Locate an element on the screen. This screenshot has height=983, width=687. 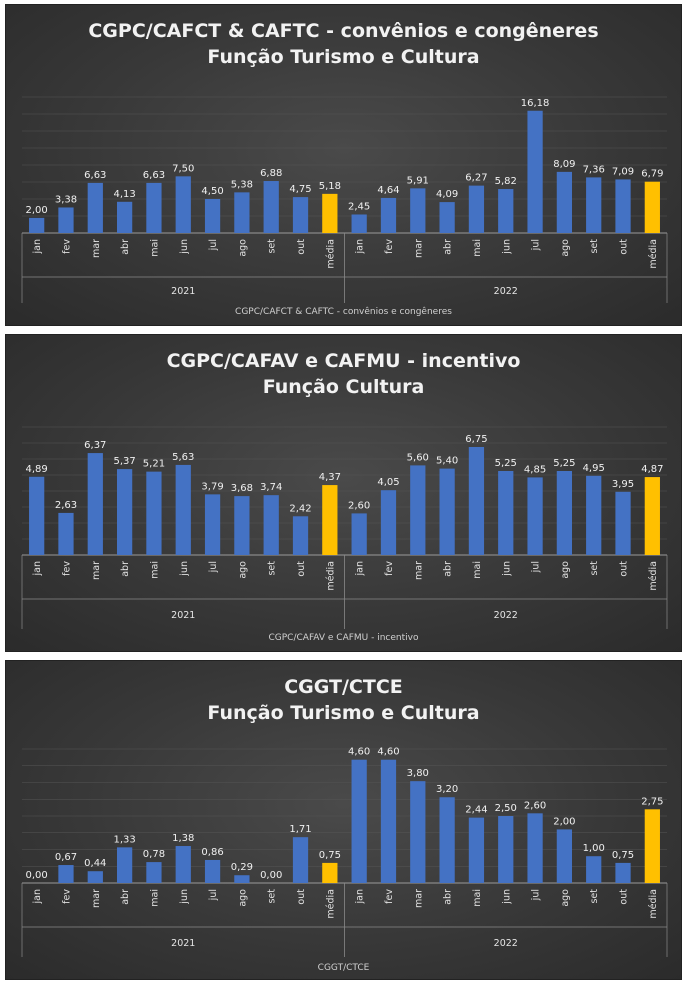
data-label: 4,85 is located at coordinates (535, 469).